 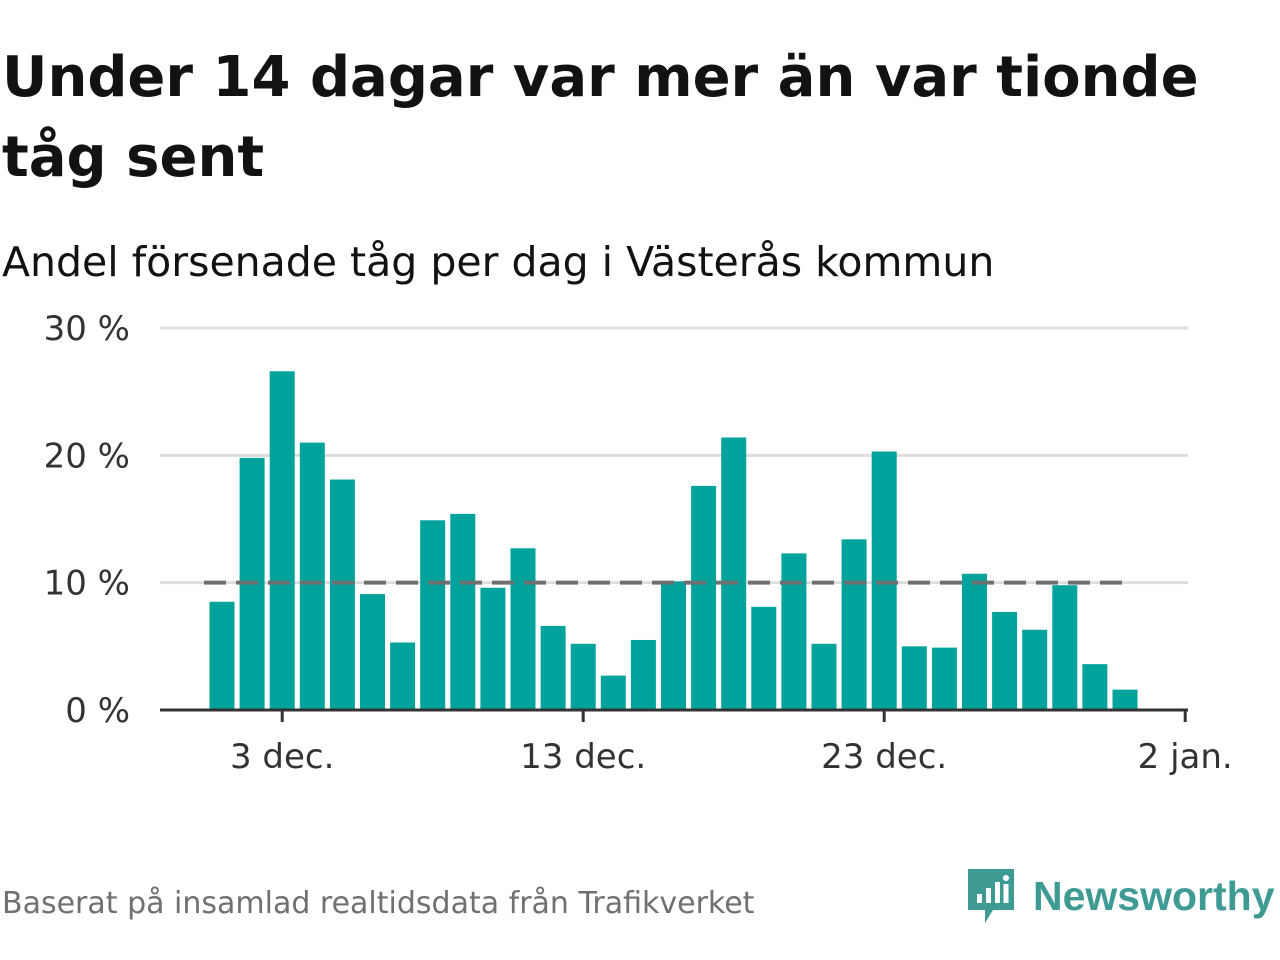 I want to click on x-tick-label: 3 dec., so click(x=282, y=757).